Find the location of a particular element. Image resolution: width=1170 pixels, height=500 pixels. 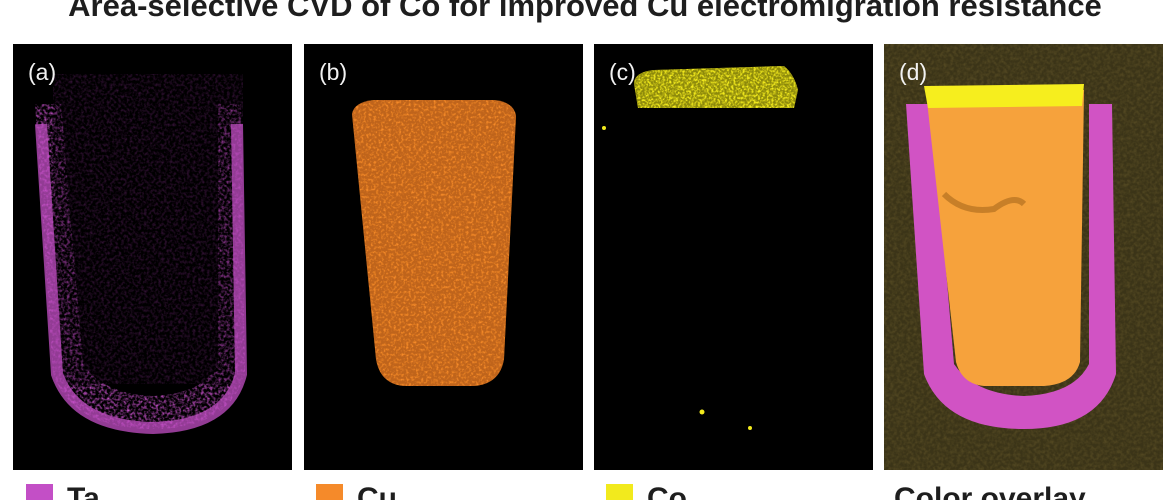

legend-swatch-ta is located at coordinates (39, 492).